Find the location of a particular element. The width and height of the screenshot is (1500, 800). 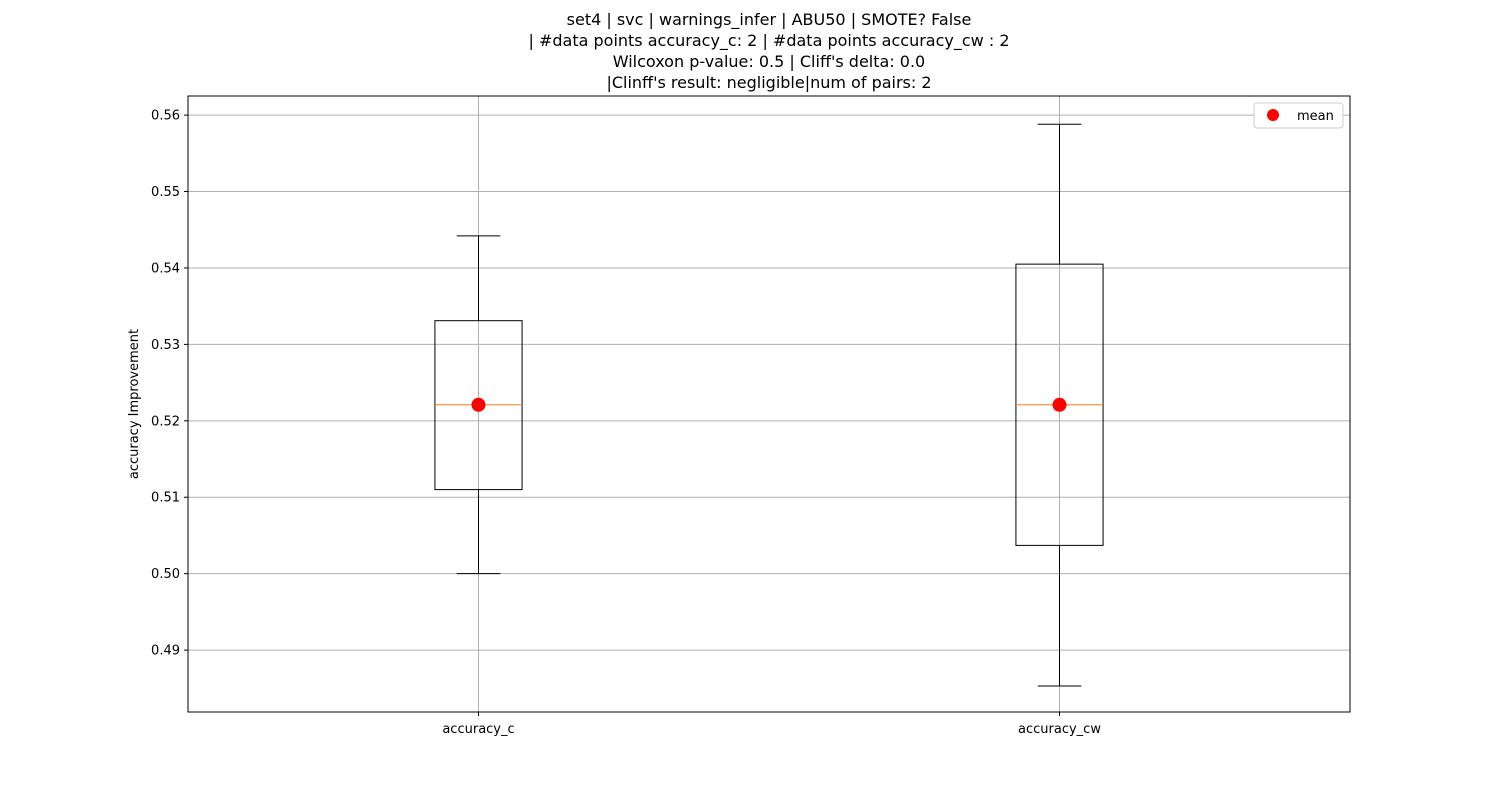

y-tick-label: 0.54 is located at coordinates (165, 268).